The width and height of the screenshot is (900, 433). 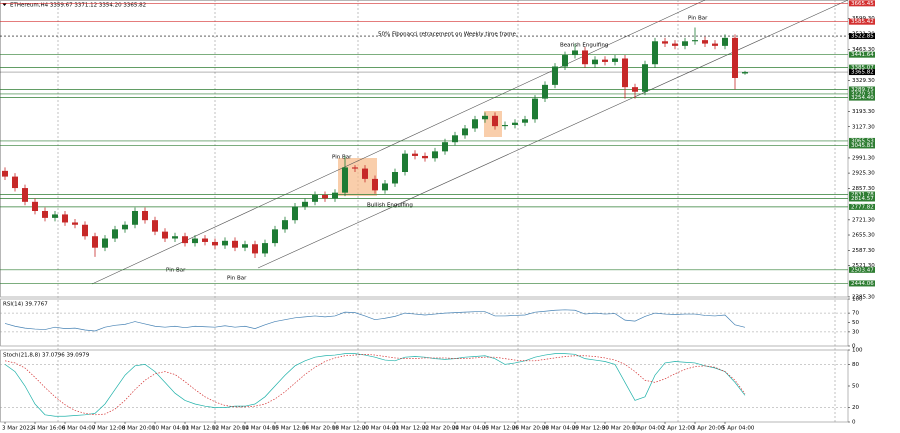 What do you see at coordinates (854, 423) in the screenshot?
I see `y-tick-label: 0` at bounding box center [854, 423].